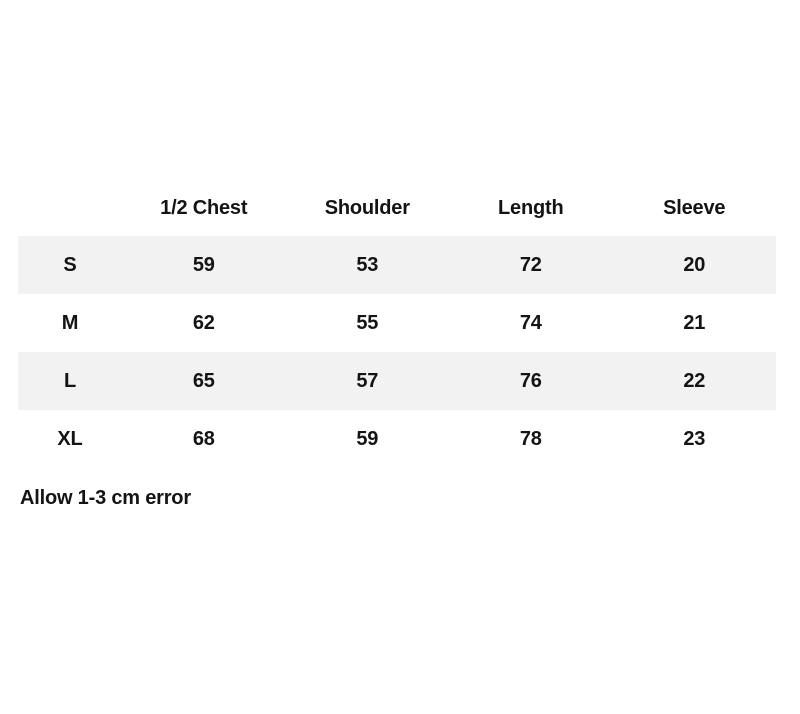 The height and width of the screenshot is (714, 800). Describe the element at coordinates (694, 264) in the screenshot. I see `measurement-value: 20` at that location.